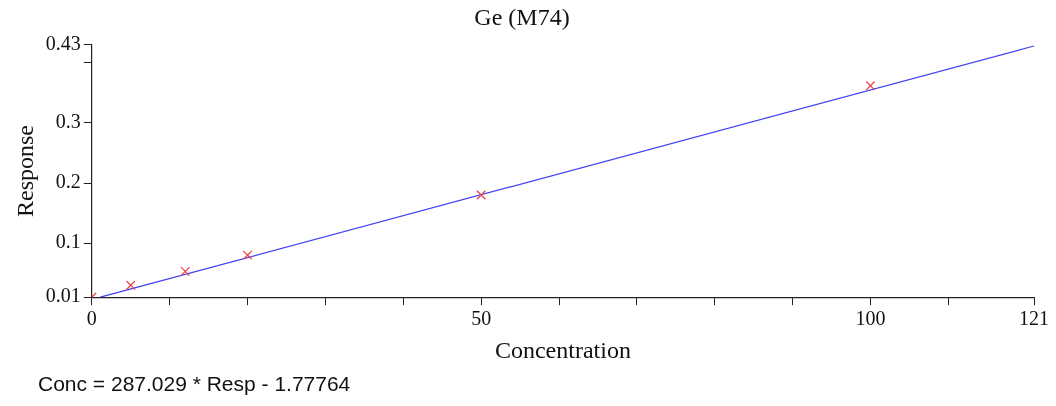  What do you see at coordinates (1034, 318) in the screenshot?
I see `x-tick-label: 121` at bounding box center [1034, 318].